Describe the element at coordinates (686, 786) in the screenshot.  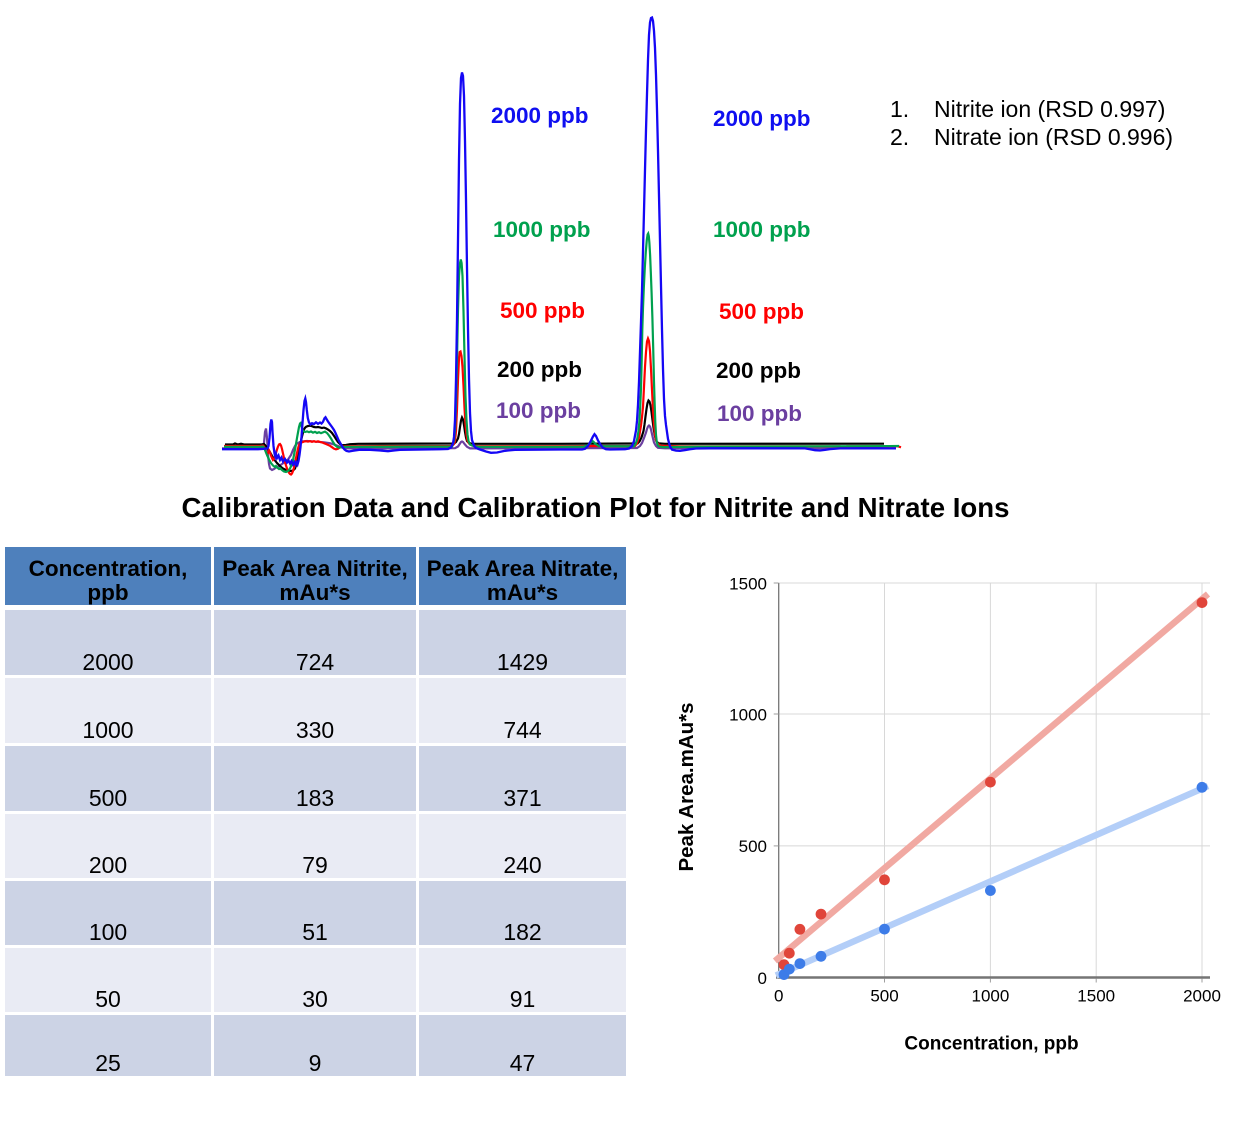
I see `svg-text: Peak Area.mAu*s` at that location.